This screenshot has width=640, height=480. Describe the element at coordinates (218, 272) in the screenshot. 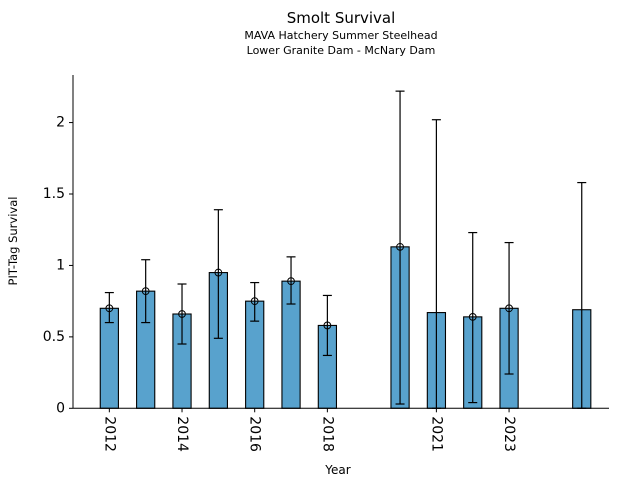

I see `marker-2015` at that location.